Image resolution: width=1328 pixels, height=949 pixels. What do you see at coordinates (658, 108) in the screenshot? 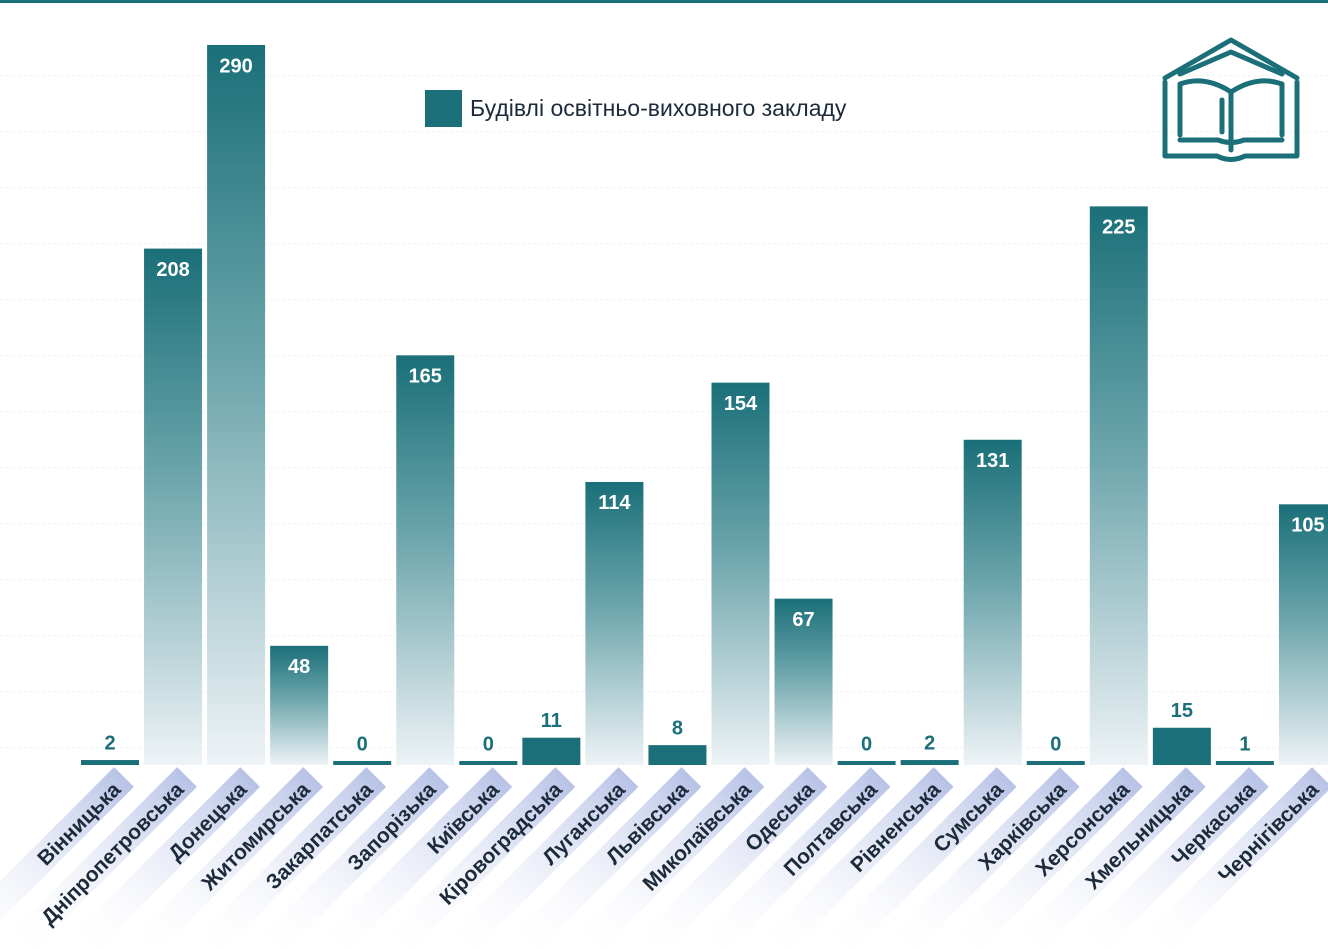
I see `legend-label: Будівлі освітньо-виховного закладу` at bounding box center [658, 108].